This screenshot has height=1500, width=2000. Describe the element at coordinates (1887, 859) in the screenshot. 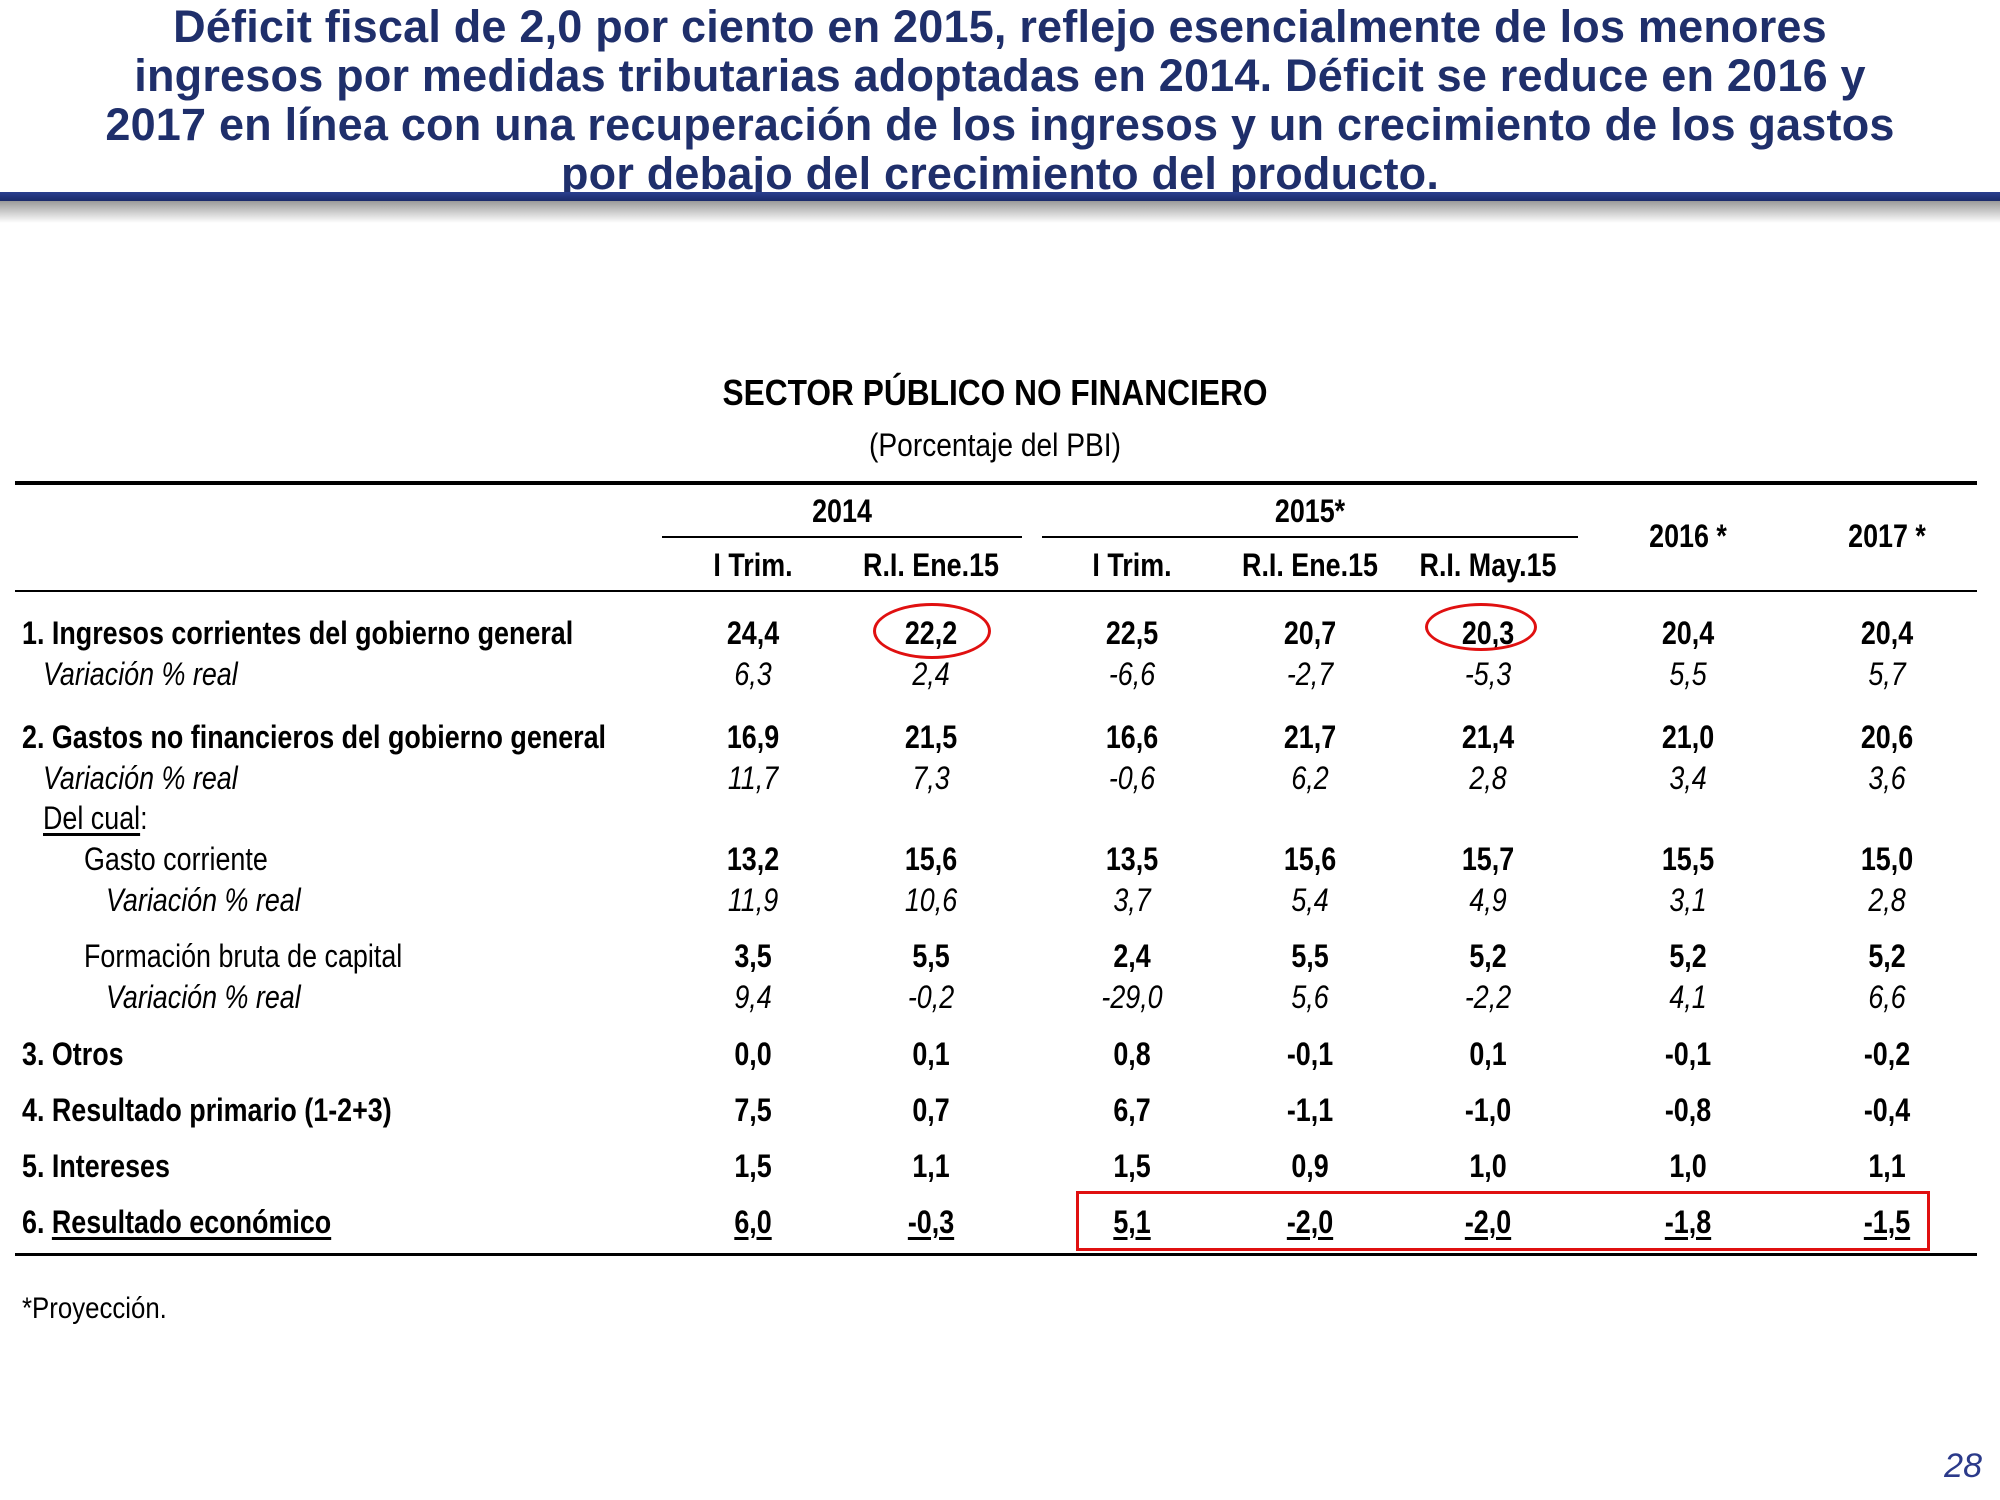

I see `cell: 15,0` at that location.